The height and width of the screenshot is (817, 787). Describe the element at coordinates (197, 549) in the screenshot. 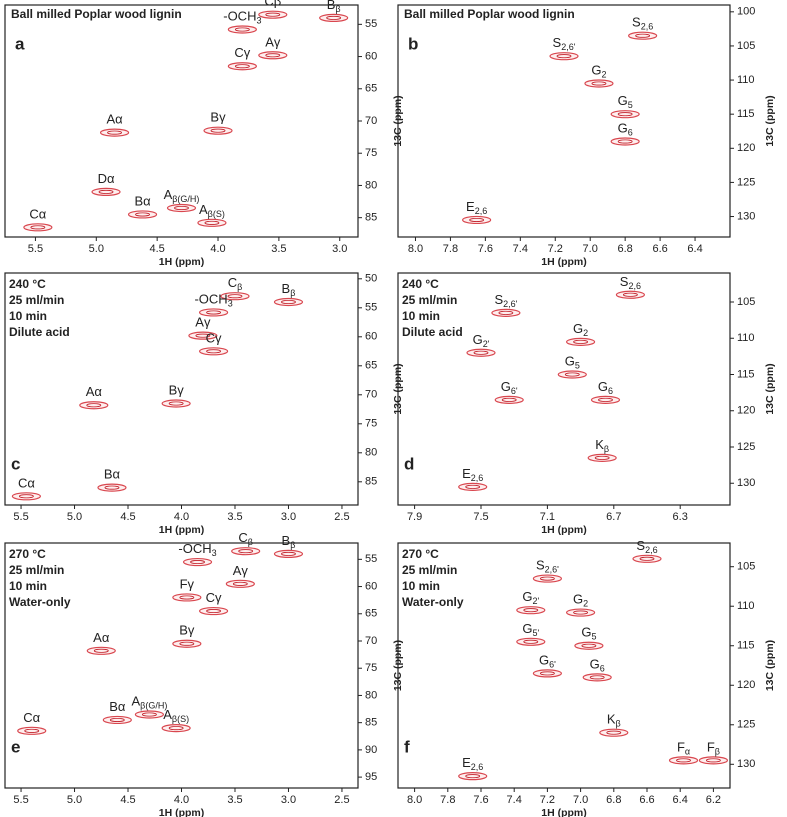

I see `peak-label: -OCH3` at that location.